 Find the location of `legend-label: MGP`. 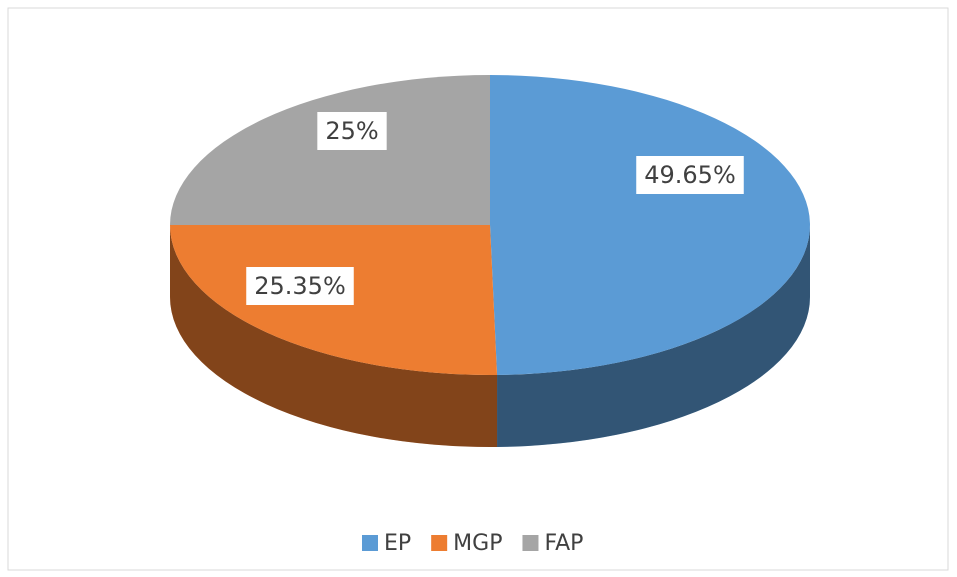

legend-label: MGP is located at coordinates (477, 543).